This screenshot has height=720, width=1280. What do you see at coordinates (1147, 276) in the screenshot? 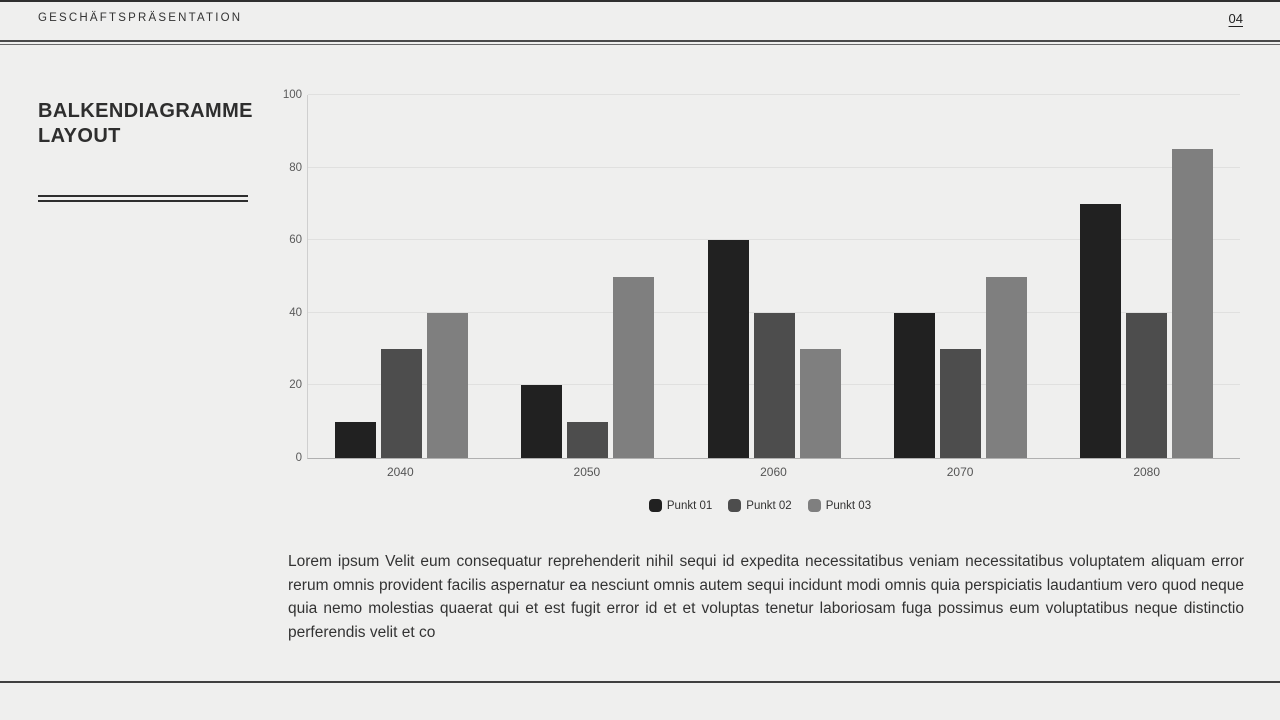
I see `bar-group-2080` at bounding box center [1147, 276].